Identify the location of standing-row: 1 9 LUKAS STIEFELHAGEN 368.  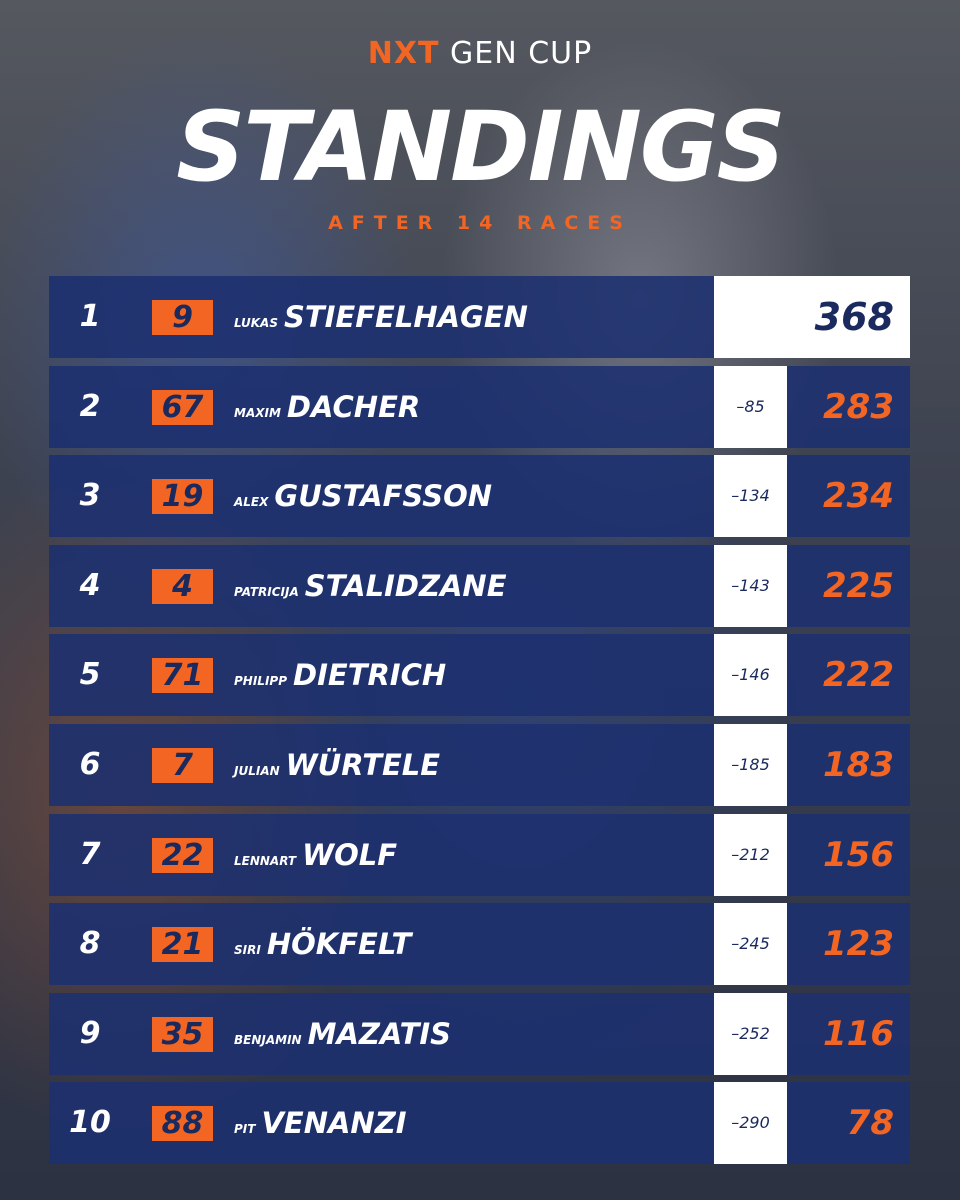
(479, 317).